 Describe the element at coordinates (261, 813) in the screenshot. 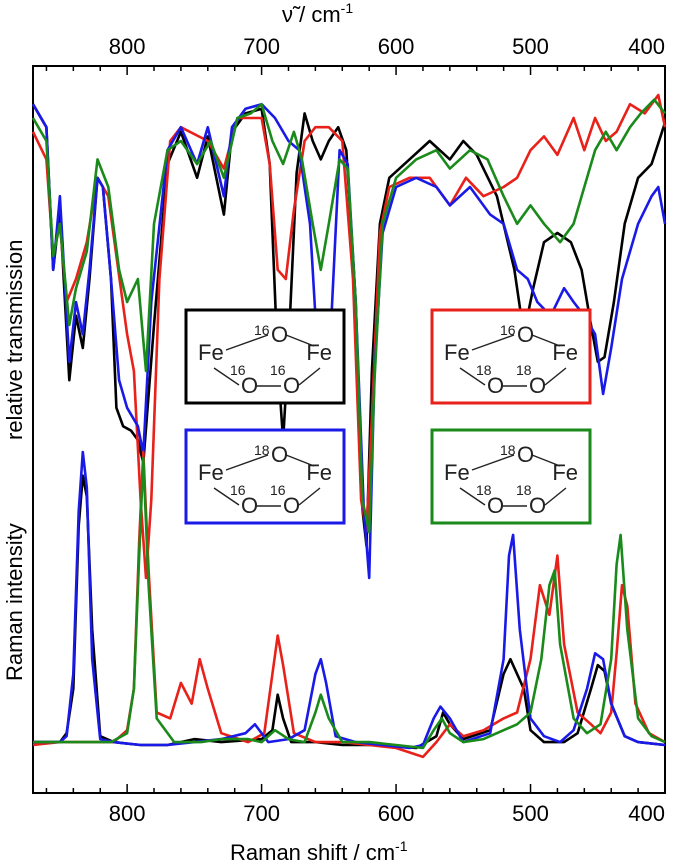

I see `bottom-tick-label: 700` at that location.